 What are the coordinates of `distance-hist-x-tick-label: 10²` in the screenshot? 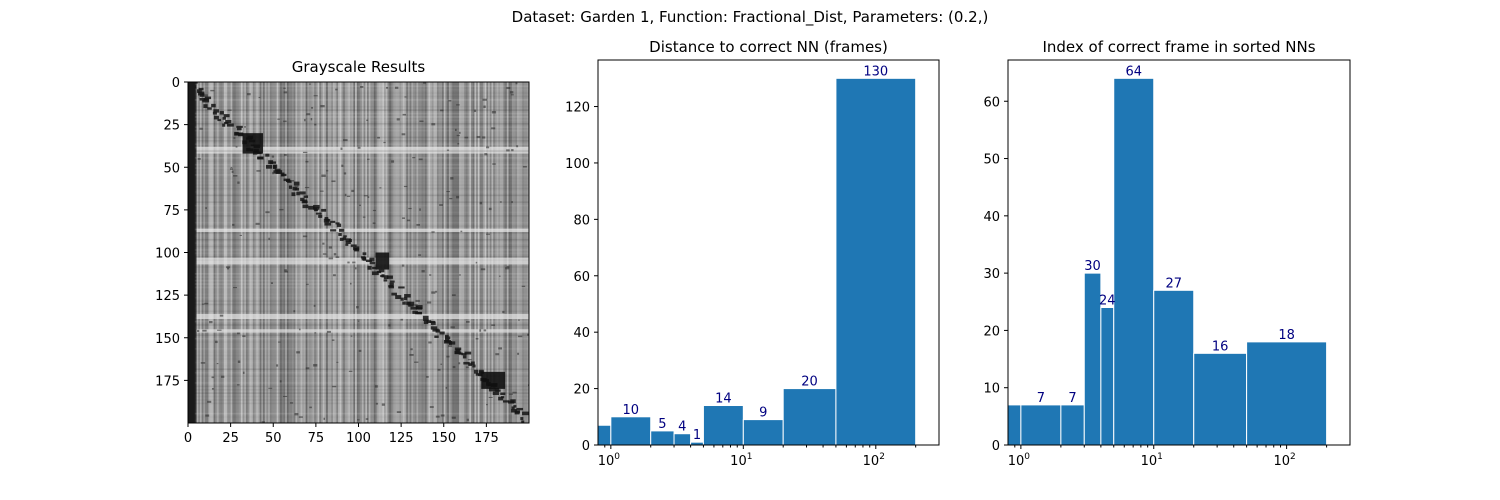 It's located at (874, 460).